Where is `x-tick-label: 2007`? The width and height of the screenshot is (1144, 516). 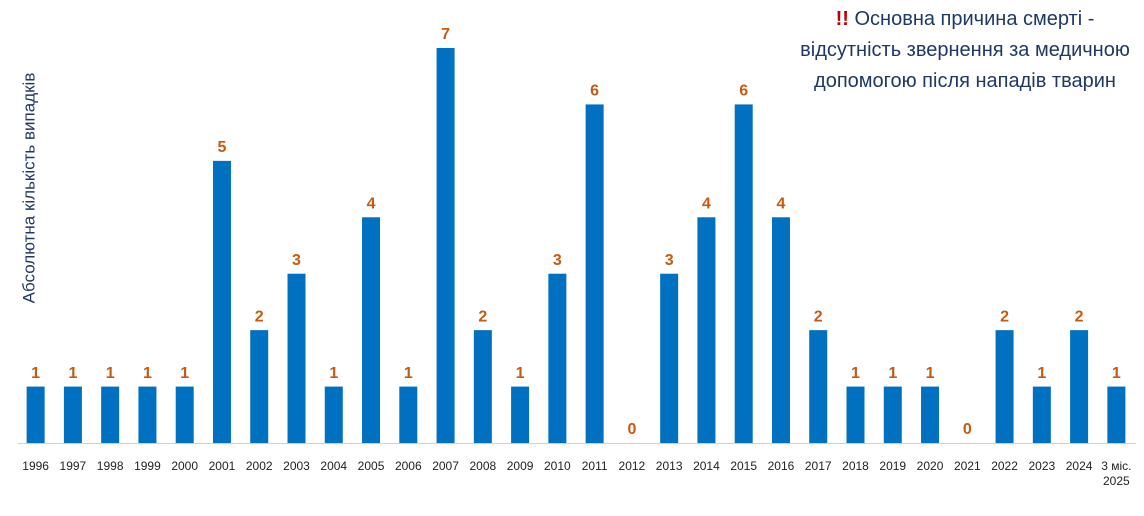
x-tick-label: 2007 is located at coordinates (445, 466).